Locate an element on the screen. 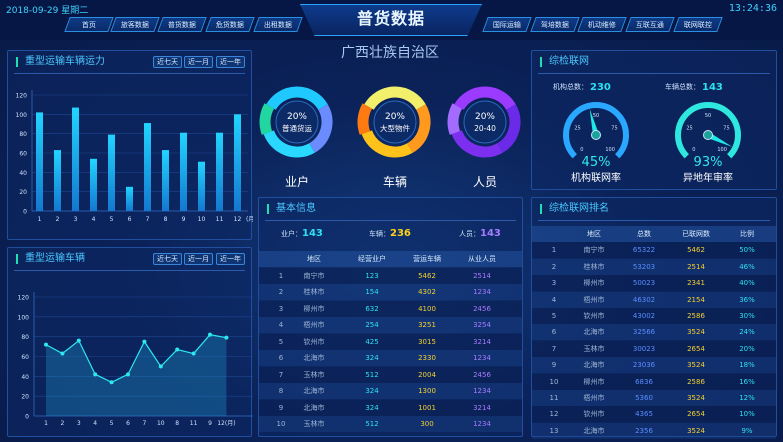 The image size is (783, 442). nav-nav_right-2: 机动维修 is located at coordinates (602, 24).